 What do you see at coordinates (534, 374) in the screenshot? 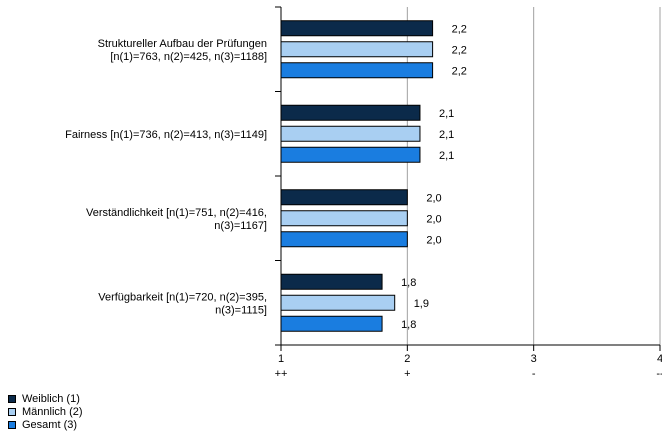
I see `x-tick-sublabel: -` at bounding box center [534, 374].